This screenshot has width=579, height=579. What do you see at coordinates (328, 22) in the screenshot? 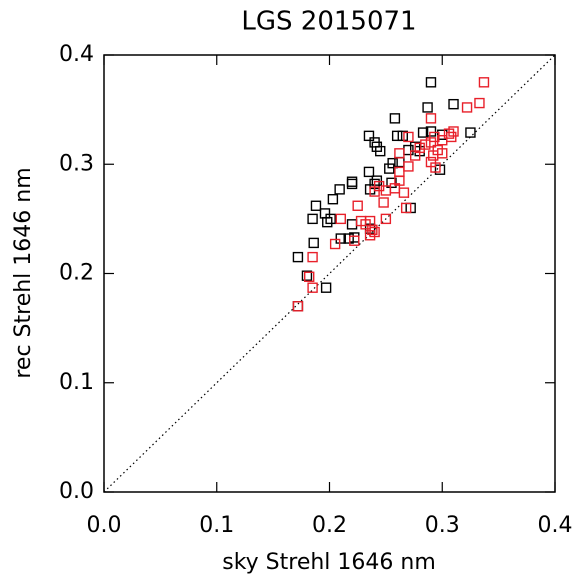
I see `chart-title: LGS 2015071` at bounding box center [328, 22].